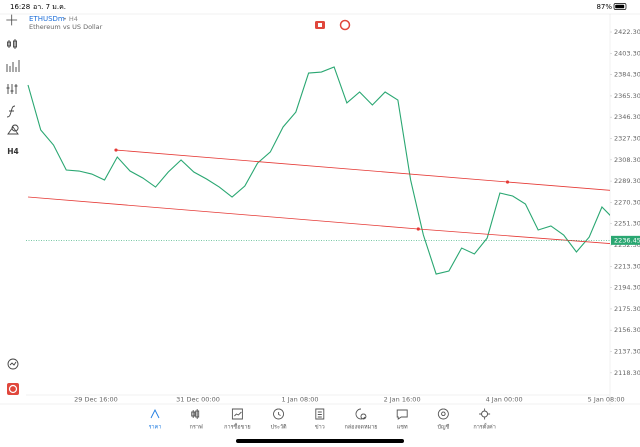 The height and width of the screenshot is (447, 640). Describe the element at coordinates (627, 96) in the screenshot. I see `y-tick-label: 2365.30` at that location.